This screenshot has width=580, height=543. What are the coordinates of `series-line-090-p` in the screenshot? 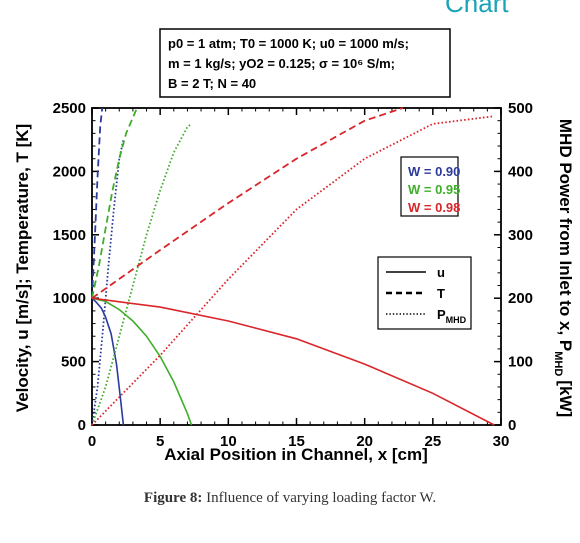 It's located at (108, 282).